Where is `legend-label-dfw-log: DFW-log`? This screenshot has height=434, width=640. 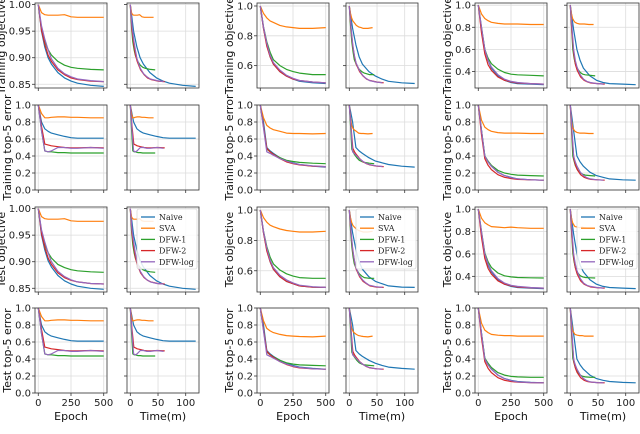 legend-label-dfw-log: DFW-log is located at coordinates (395, 262).